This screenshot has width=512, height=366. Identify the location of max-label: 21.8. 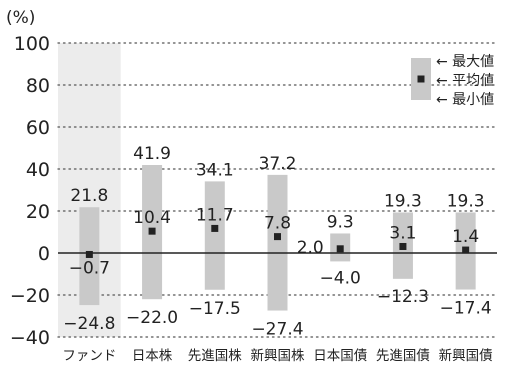
(89, 196).